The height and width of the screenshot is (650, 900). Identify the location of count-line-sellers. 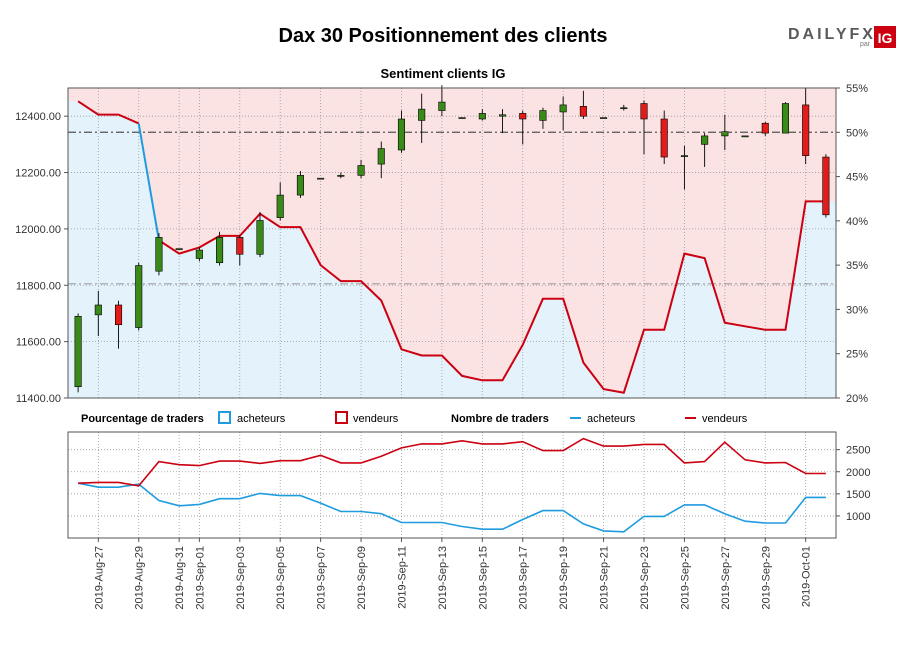
(452, 462).